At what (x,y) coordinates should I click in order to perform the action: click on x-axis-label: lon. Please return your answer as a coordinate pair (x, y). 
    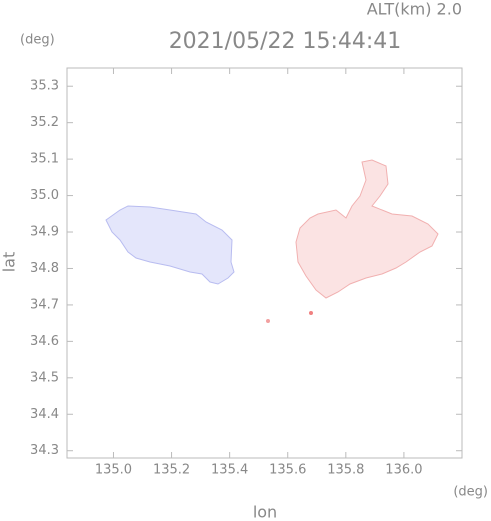
    Looking at the image, I should click on (265, 512).